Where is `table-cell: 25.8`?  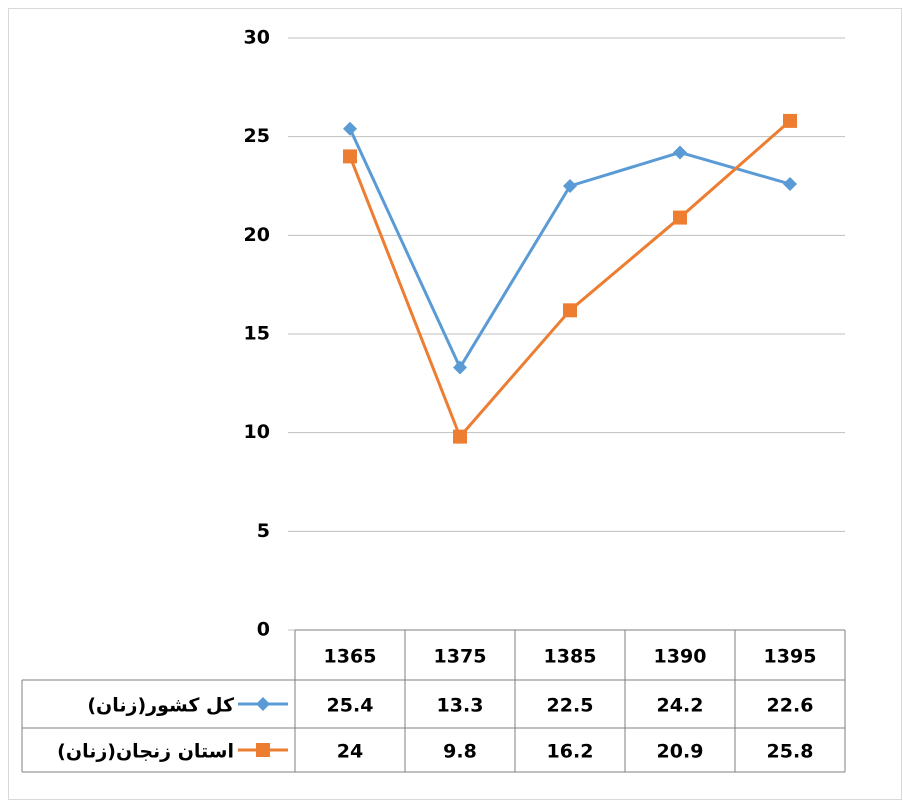
table-cell: 25.8 is located at coordinates (790, 752).